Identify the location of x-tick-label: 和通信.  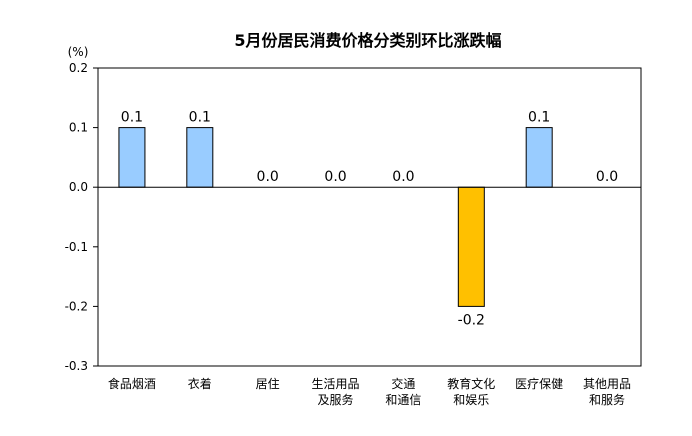
(403, 400).